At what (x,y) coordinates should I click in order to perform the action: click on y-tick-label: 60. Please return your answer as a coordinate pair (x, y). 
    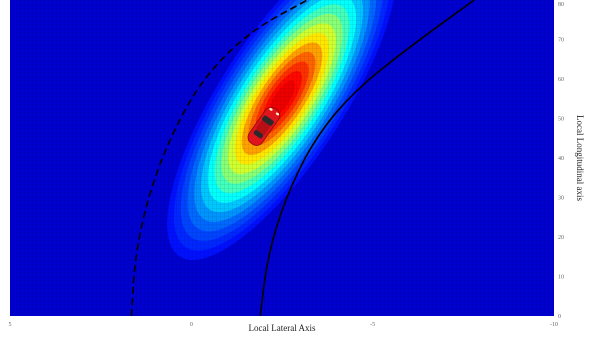
    Looking at the image, I should click on (561, 80).